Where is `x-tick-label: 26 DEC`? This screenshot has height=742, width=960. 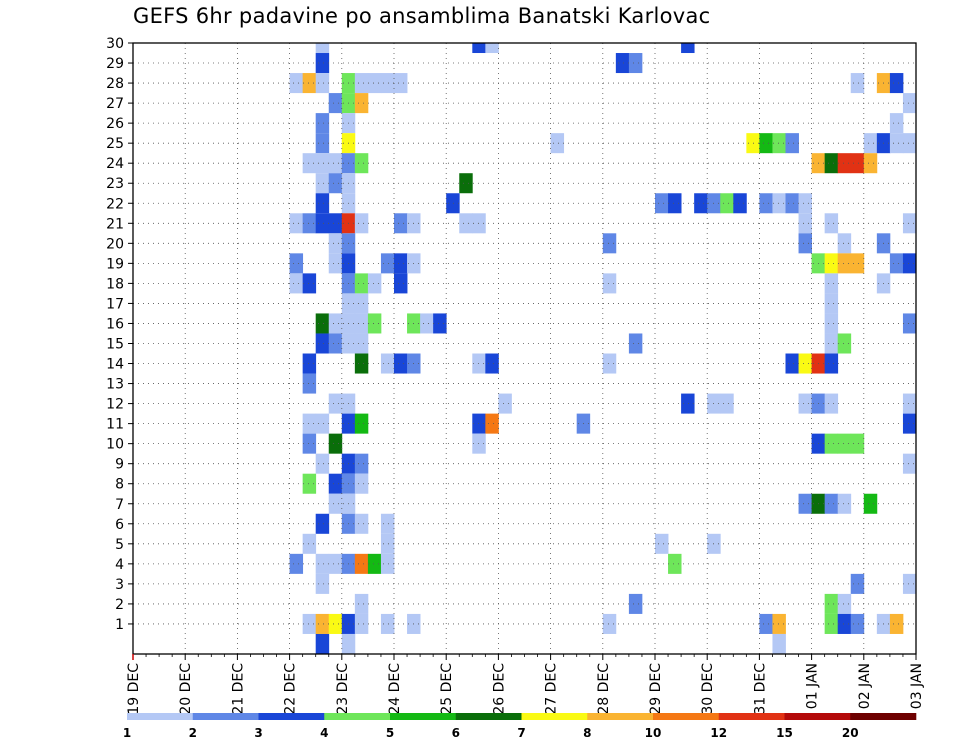 x-tick-label: 26 DEC is located at coordinates (499, 689).